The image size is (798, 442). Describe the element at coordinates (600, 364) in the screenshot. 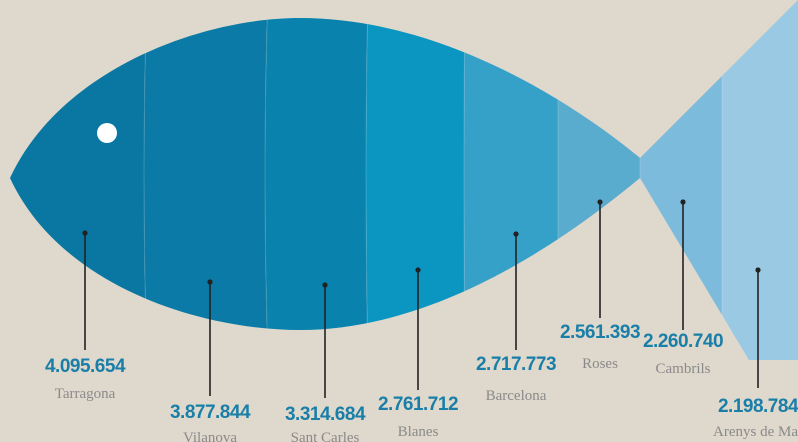

I see `category-label: Roses` at that location.